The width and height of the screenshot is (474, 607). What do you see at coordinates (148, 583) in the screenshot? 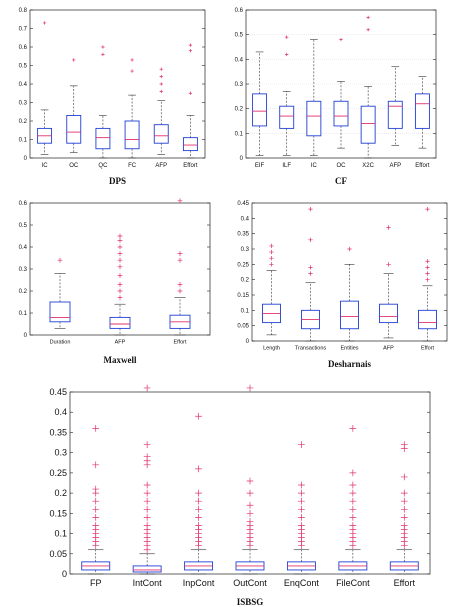
I see `x-tick-label: IntCont` at bounding box center [148, 583].